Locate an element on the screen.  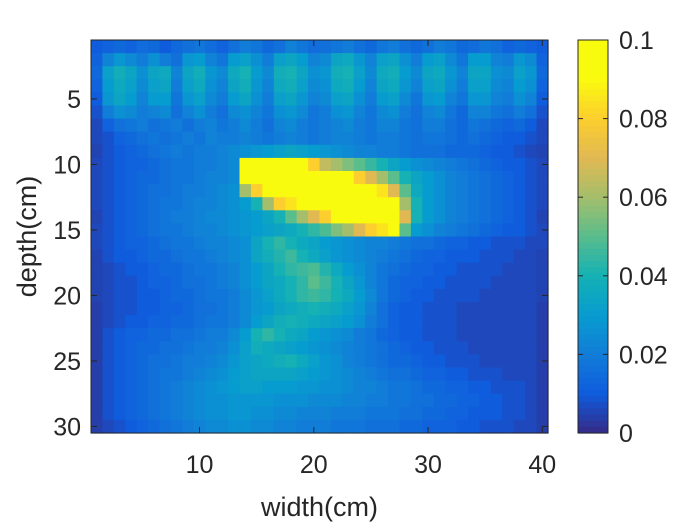
y-tick-label: 30 is located at coordinates (67, 427).